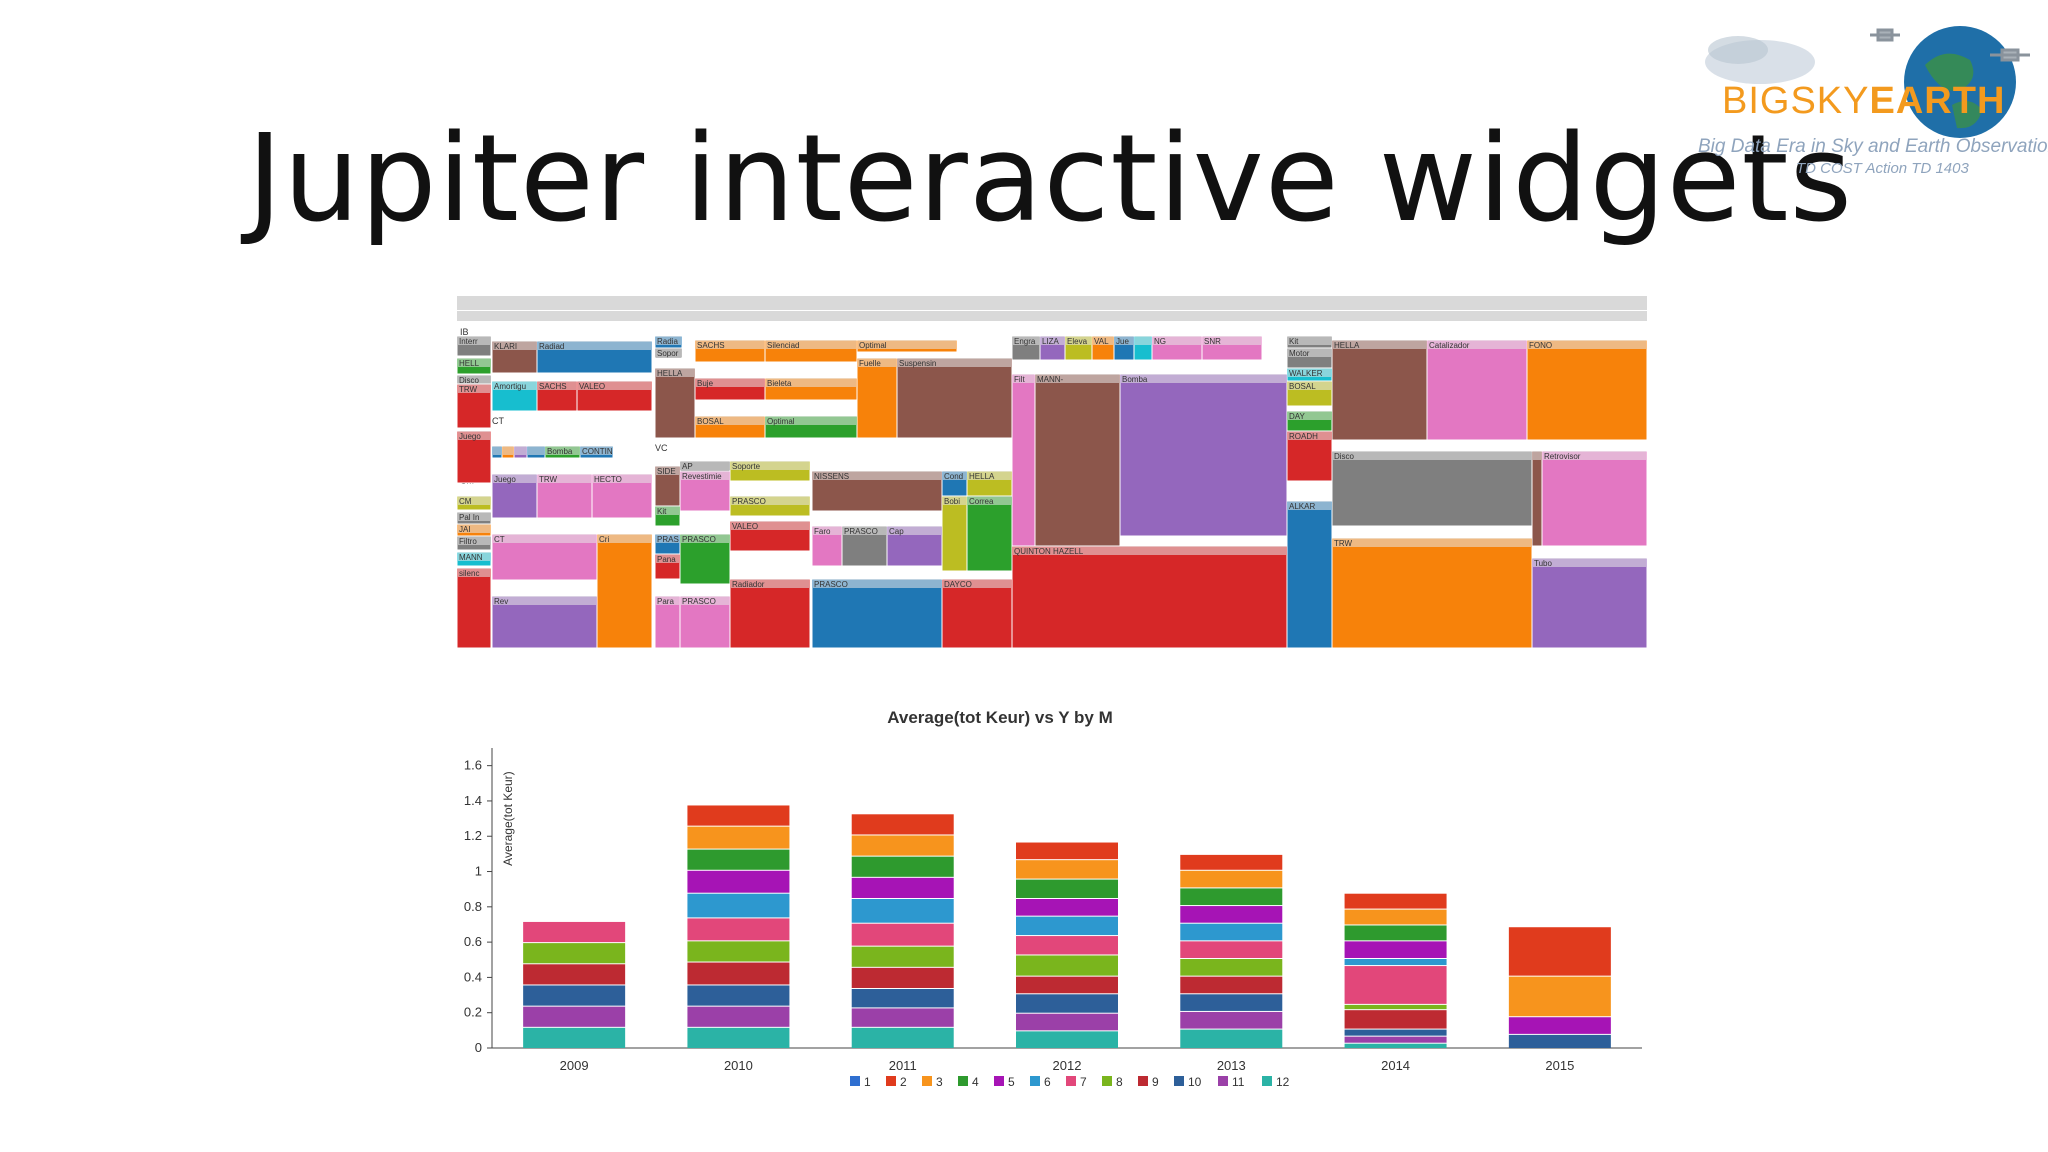  Describe the element at coordinates (730, 389) in the screenshot. I see `treemap-cell: Buje` at that location.